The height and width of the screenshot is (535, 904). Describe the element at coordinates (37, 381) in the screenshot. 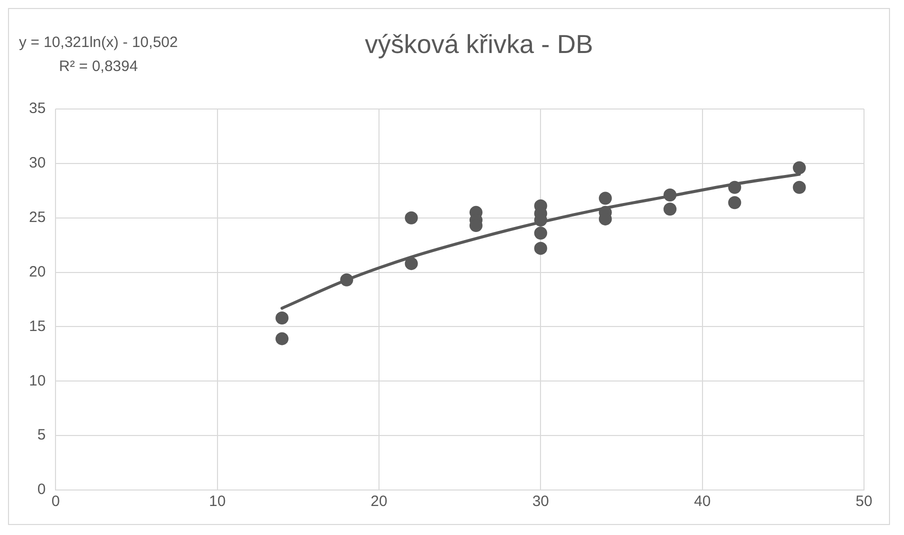

I see `y-tick-label: 10` at that location.